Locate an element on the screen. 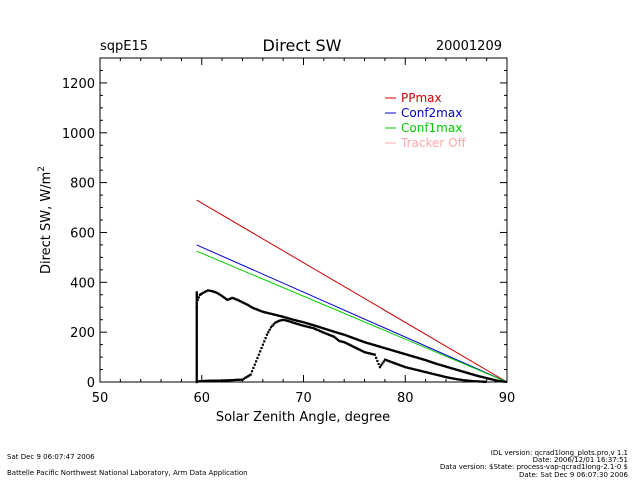 The width and height of the screenshot is (640, 480). legend-label: Conf2max is located at coordinates (431, 113).